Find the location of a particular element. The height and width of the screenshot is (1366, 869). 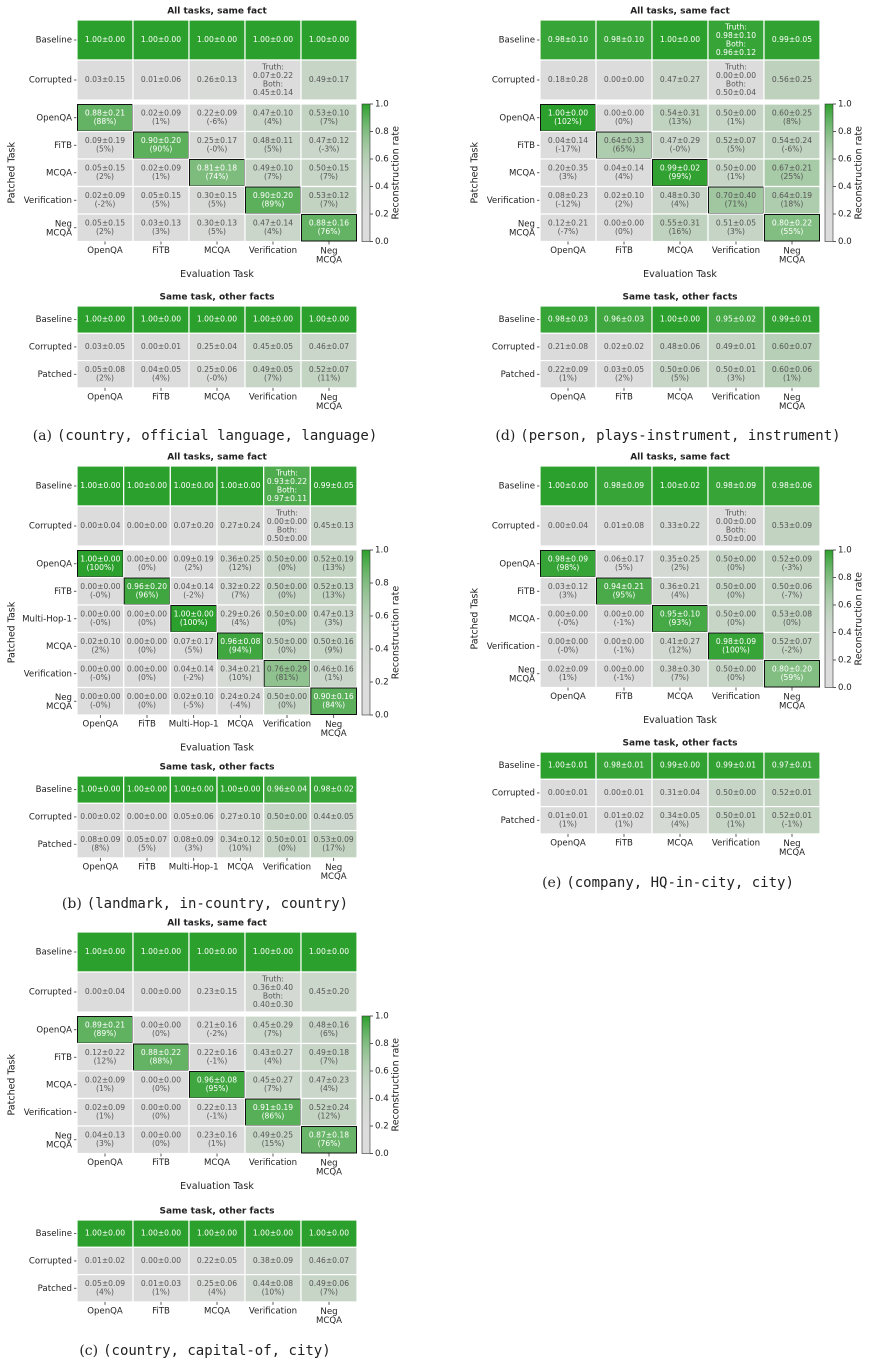

cell-label: 0.53±0.09 (17%) is located at coordinates (334, 844).